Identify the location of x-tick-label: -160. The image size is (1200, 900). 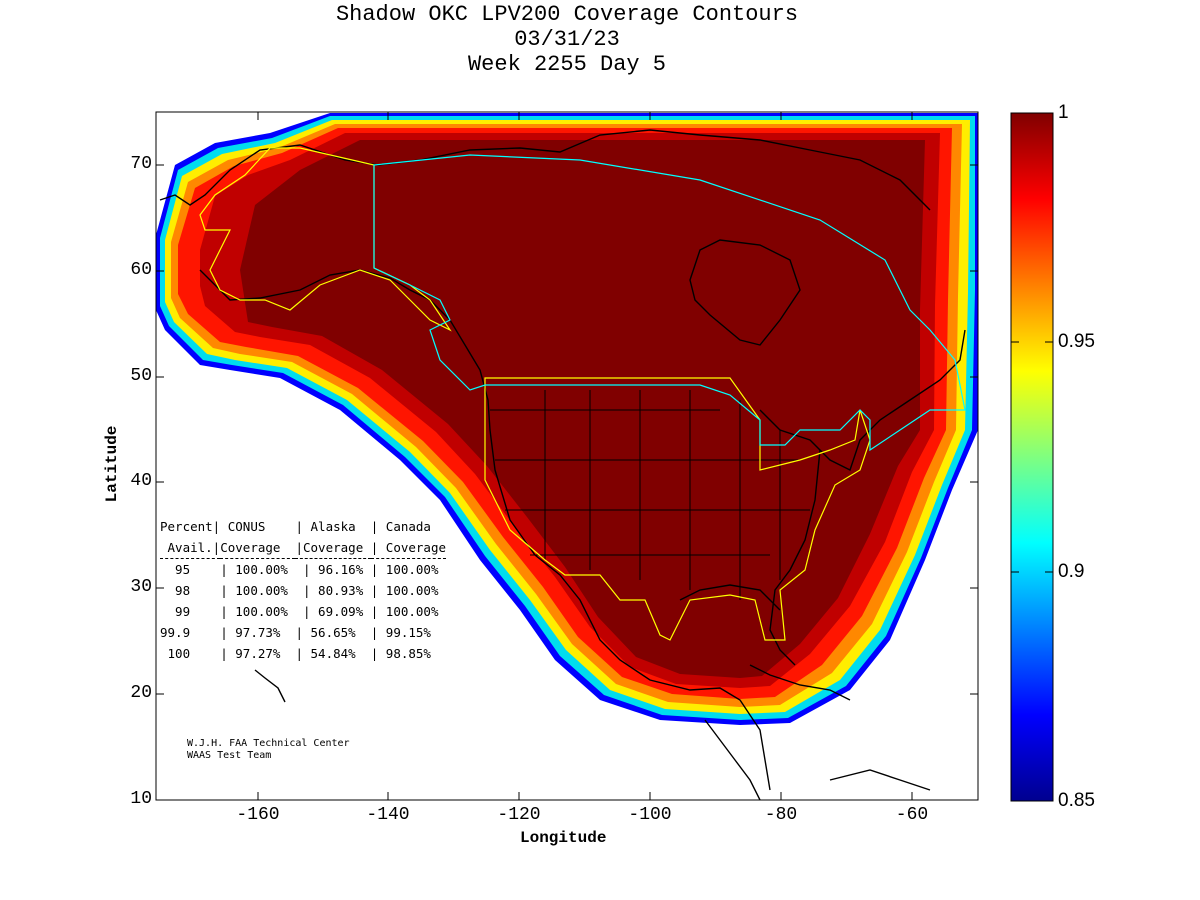
(258, 815).